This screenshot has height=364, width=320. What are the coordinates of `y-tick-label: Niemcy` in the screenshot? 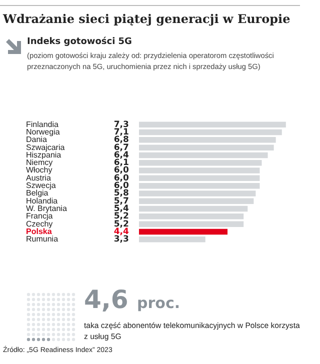 It's located at (39, 163).